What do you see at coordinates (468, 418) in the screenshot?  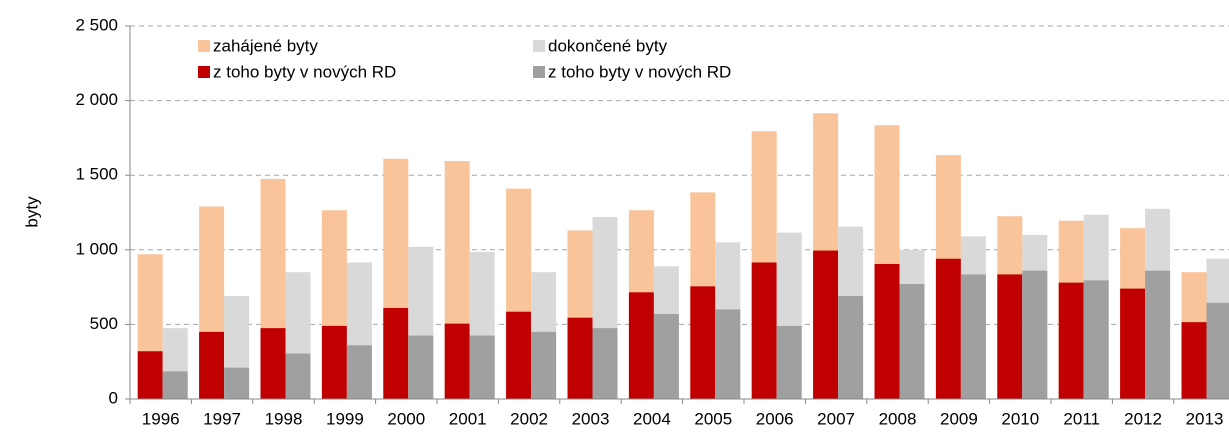 I see `x-tick-label: 2001` at bounding box center [468, 418].